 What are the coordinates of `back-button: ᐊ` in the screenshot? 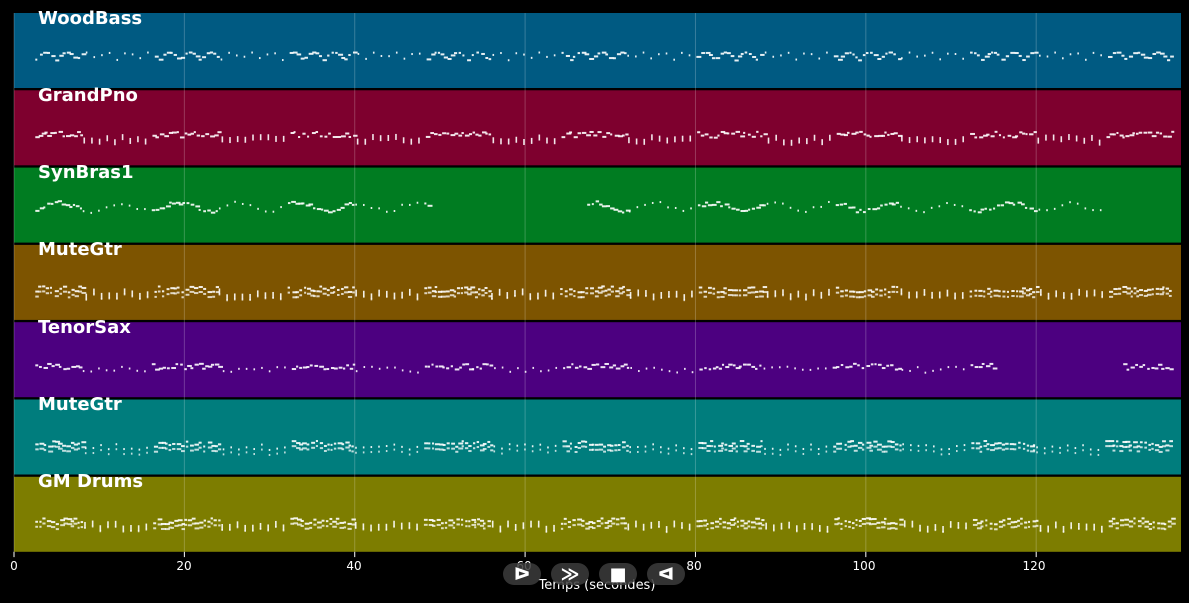 It's located at (666, 574).